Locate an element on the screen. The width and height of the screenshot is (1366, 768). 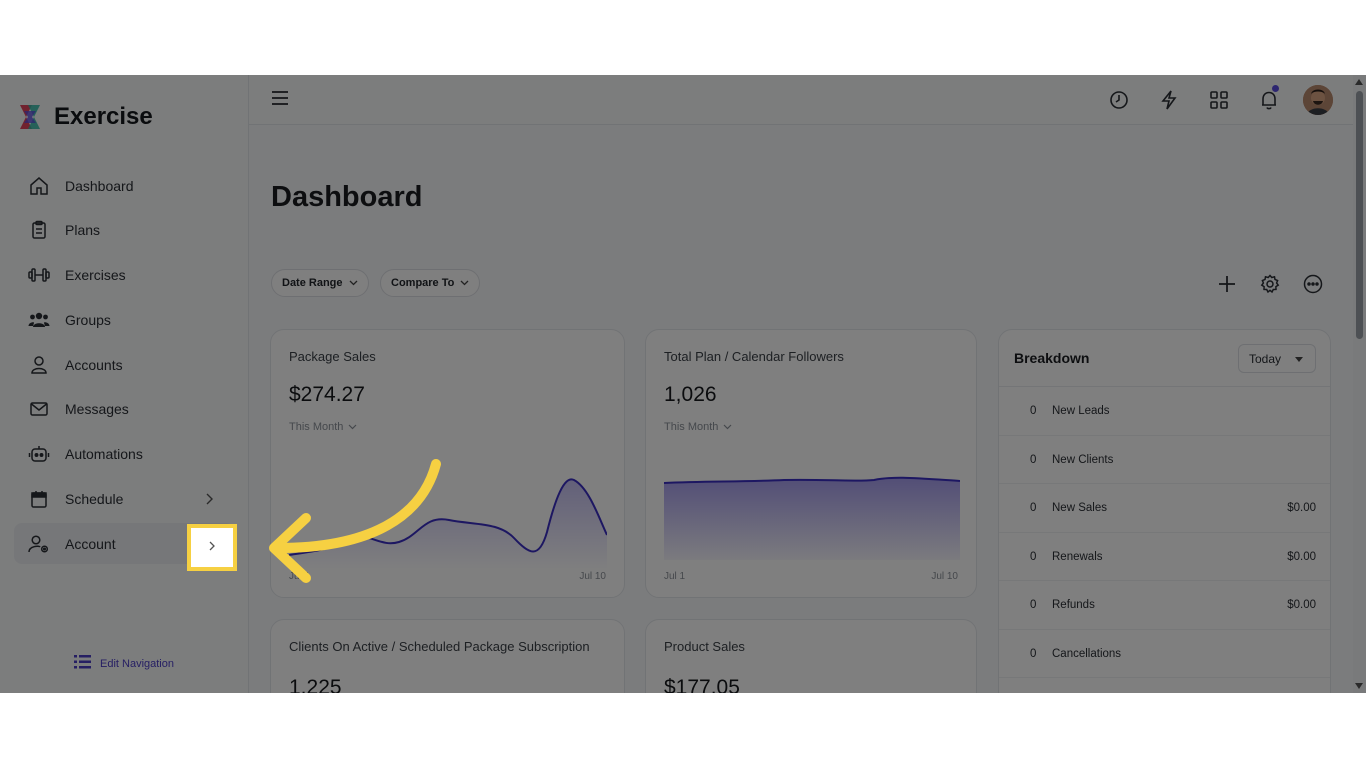
page-scrollbar is located at coordinates (1359, 384).